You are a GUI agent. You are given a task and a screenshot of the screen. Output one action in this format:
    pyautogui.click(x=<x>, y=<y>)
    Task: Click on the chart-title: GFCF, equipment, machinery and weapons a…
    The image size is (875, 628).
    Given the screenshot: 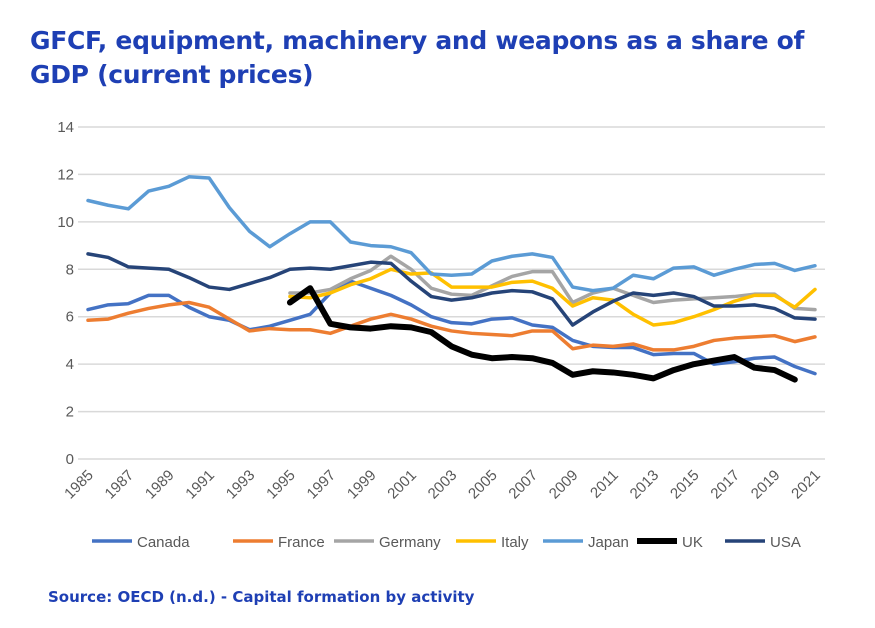 What is the action you would take?
    pyautogui.click(x=417, y=57)
    